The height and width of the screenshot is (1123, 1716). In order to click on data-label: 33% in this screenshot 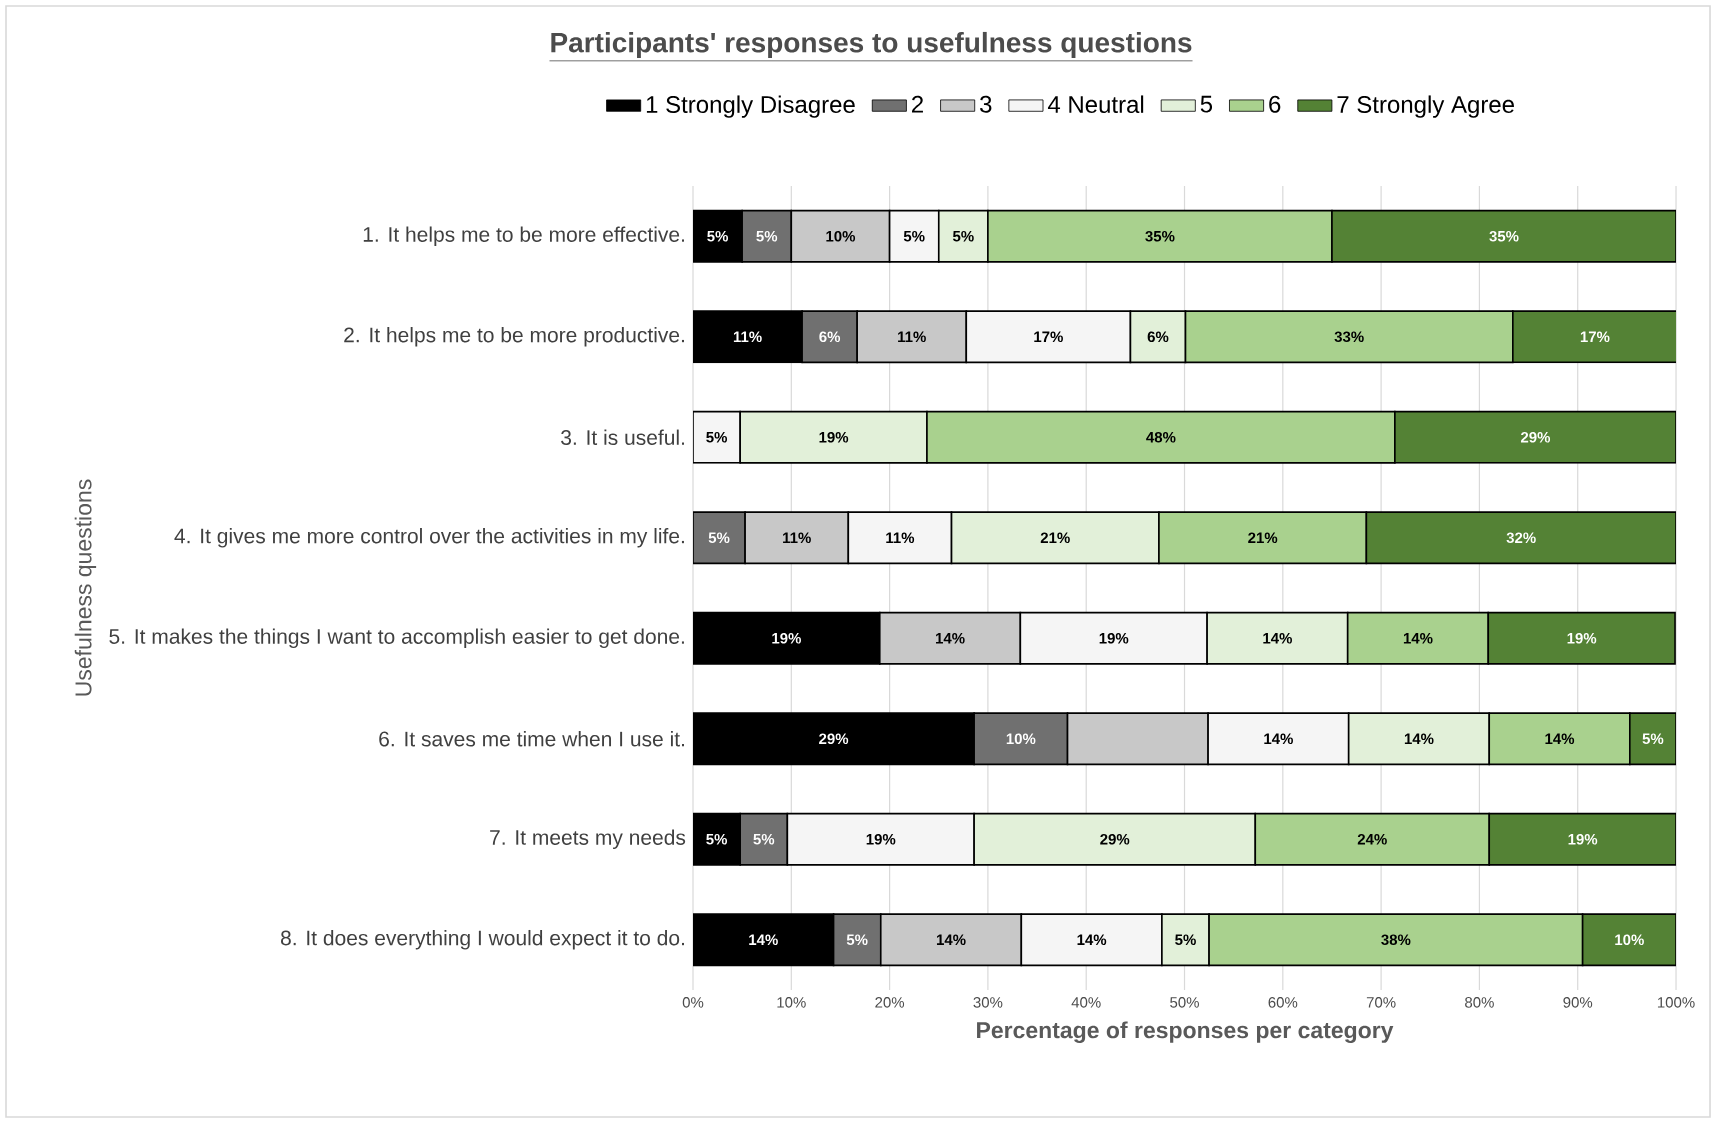, I will do `click(1349, 337)`.